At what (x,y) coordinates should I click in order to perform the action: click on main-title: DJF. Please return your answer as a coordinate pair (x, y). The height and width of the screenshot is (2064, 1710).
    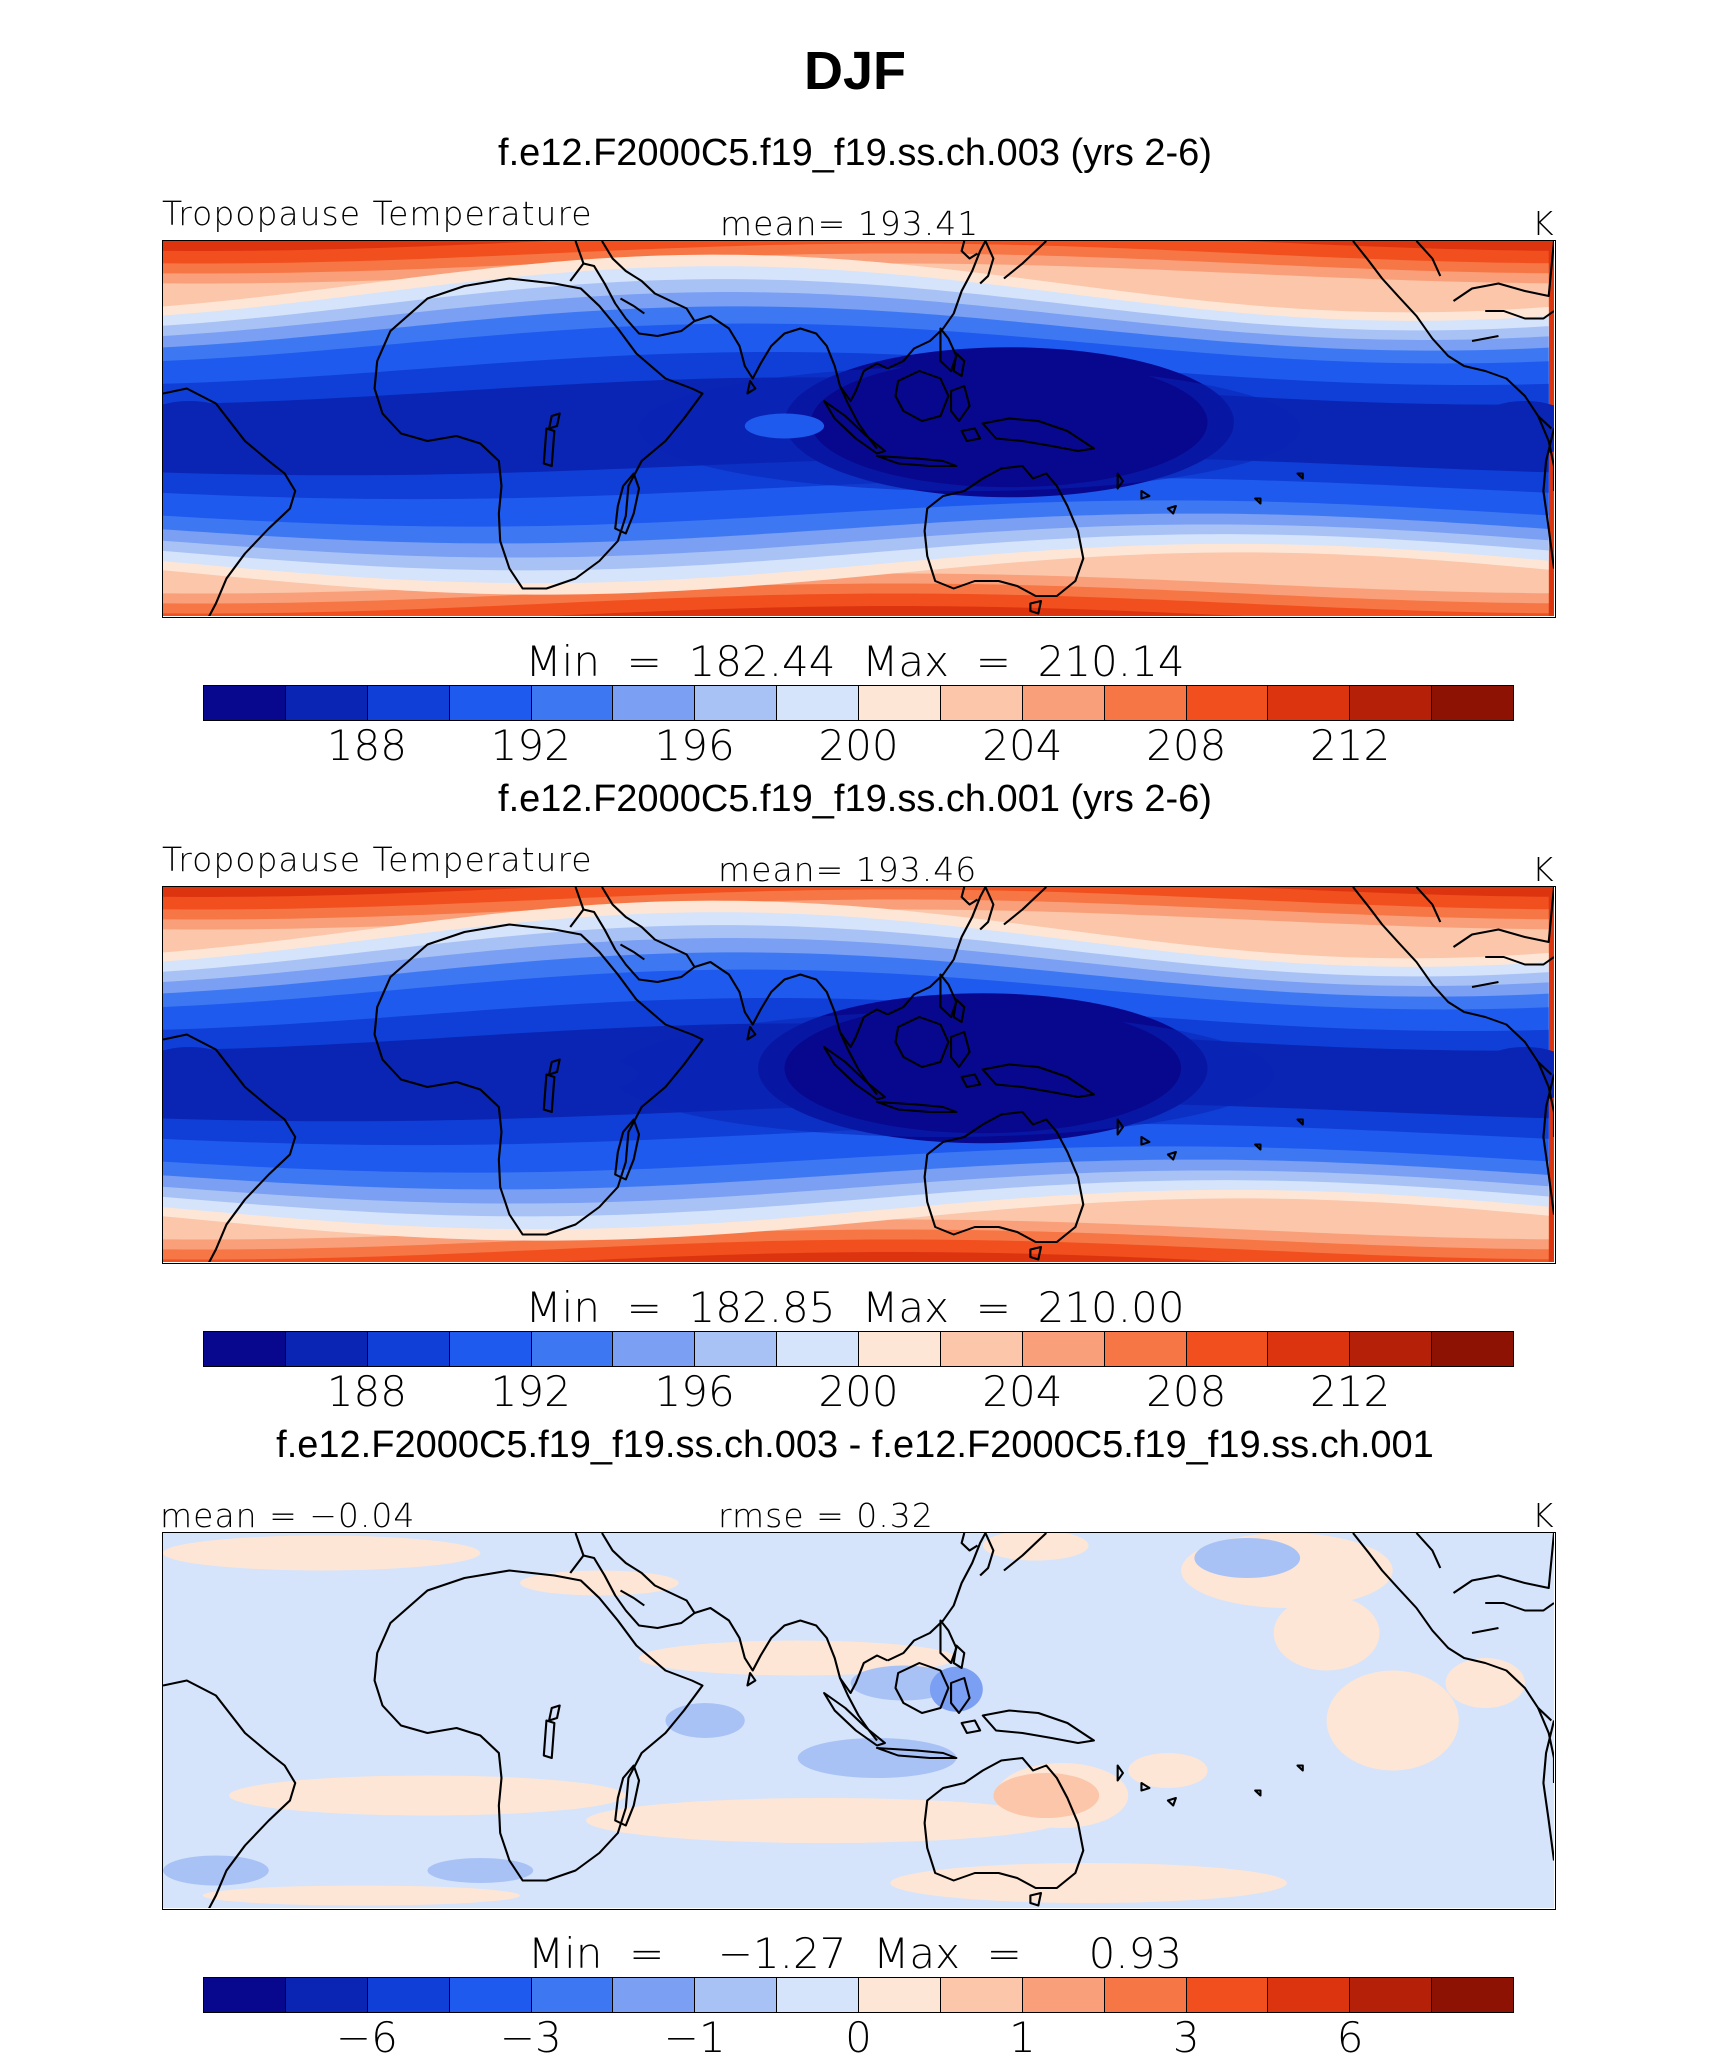
    Looking at the image, I should click on (854, 71).